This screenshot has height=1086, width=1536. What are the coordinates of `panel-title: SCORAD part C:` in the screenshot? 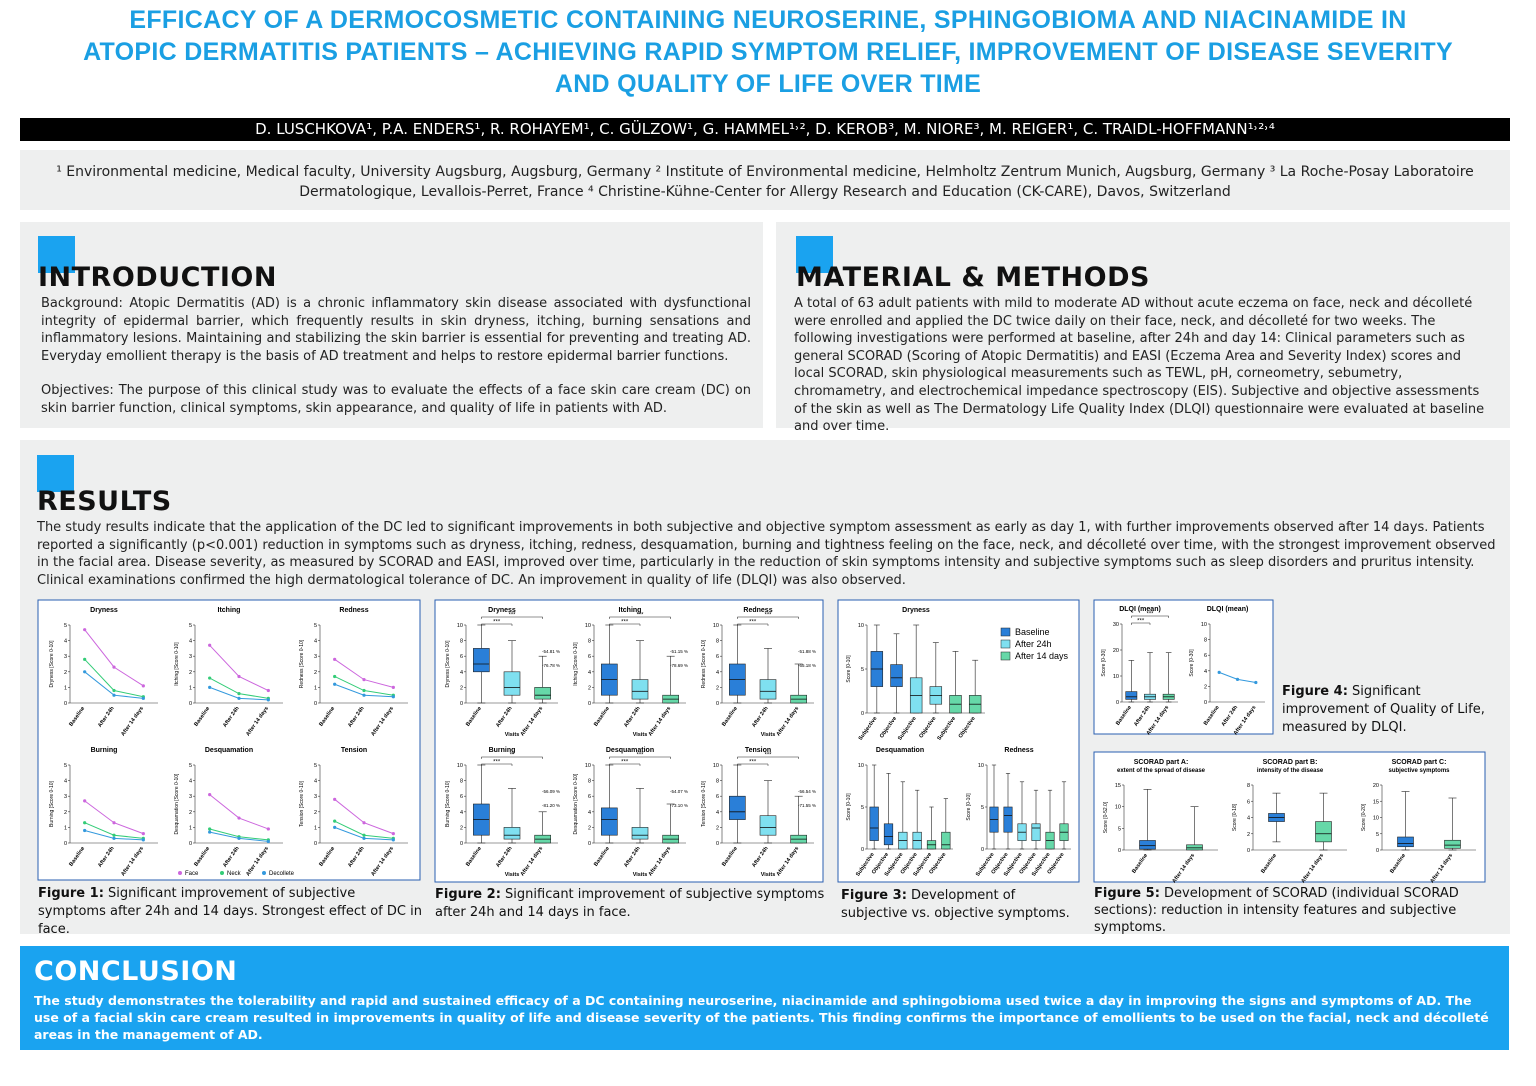 It's located at (1419, 762).